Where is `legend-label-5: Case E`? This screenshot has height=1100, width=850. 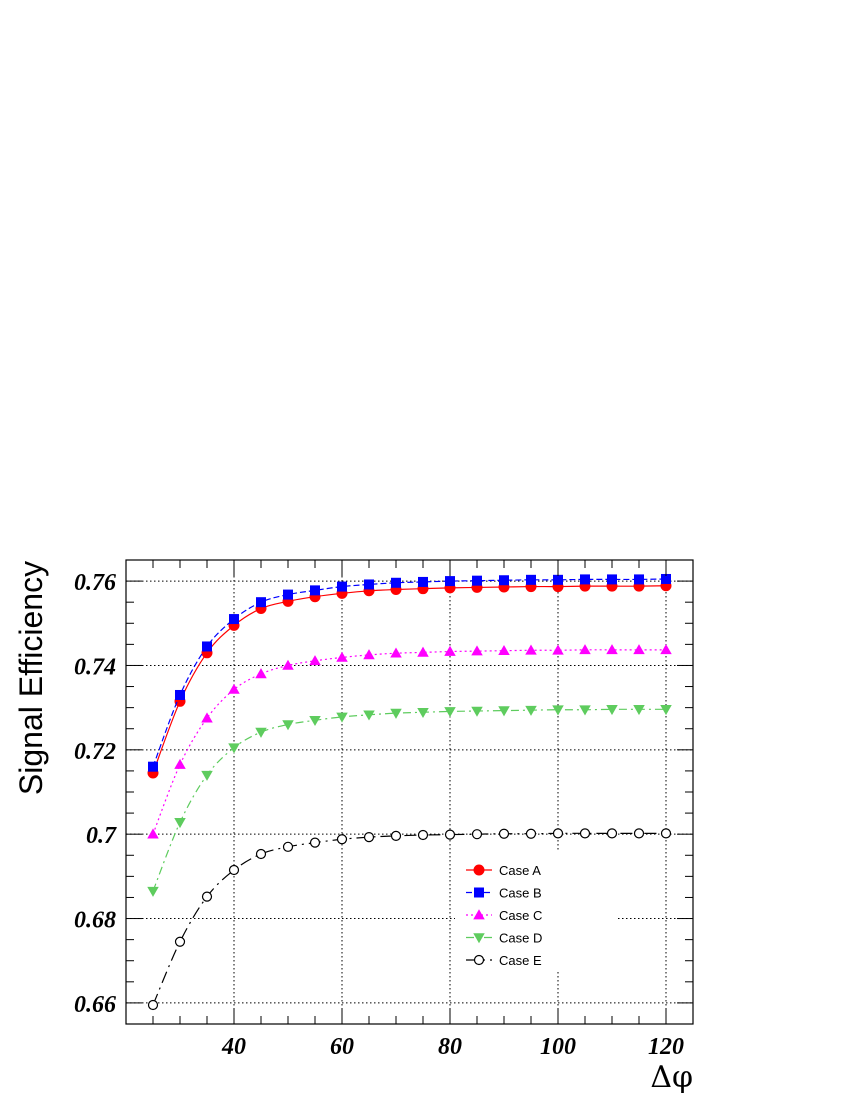
legend-label-5: Case E is located at coordinates (520, 960).